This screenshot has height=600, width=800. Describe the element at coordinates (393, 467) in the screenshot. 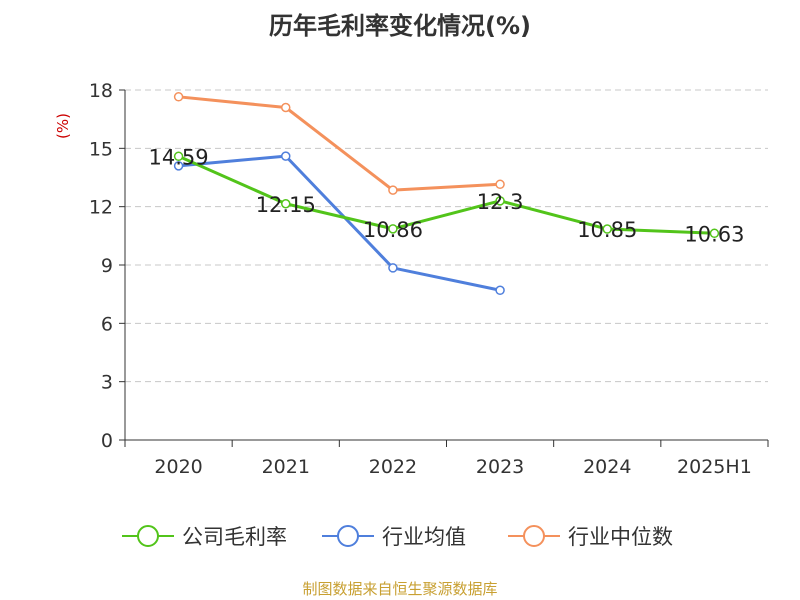

I see `x-tick-label: 2022` at that location.